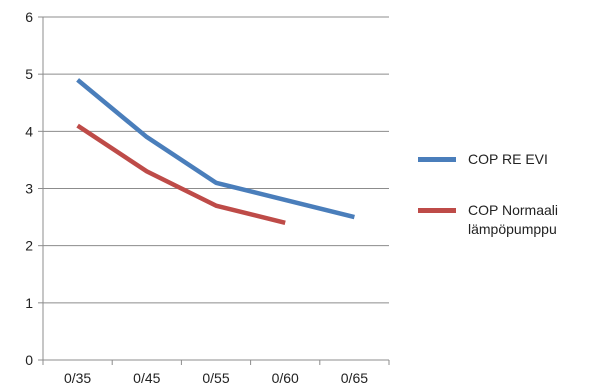  I want to click on legend: COP RE EVI COP Normaali lämpöpumppu, so click(503, 210).